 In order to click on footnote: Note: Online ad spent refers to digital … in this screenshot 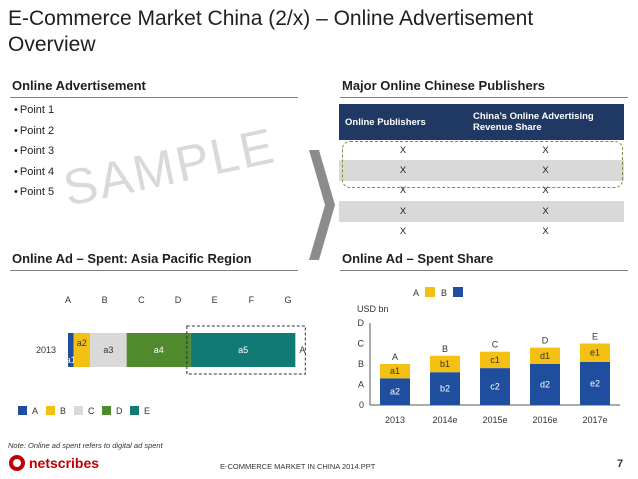, I will do `click(85, 445)`.